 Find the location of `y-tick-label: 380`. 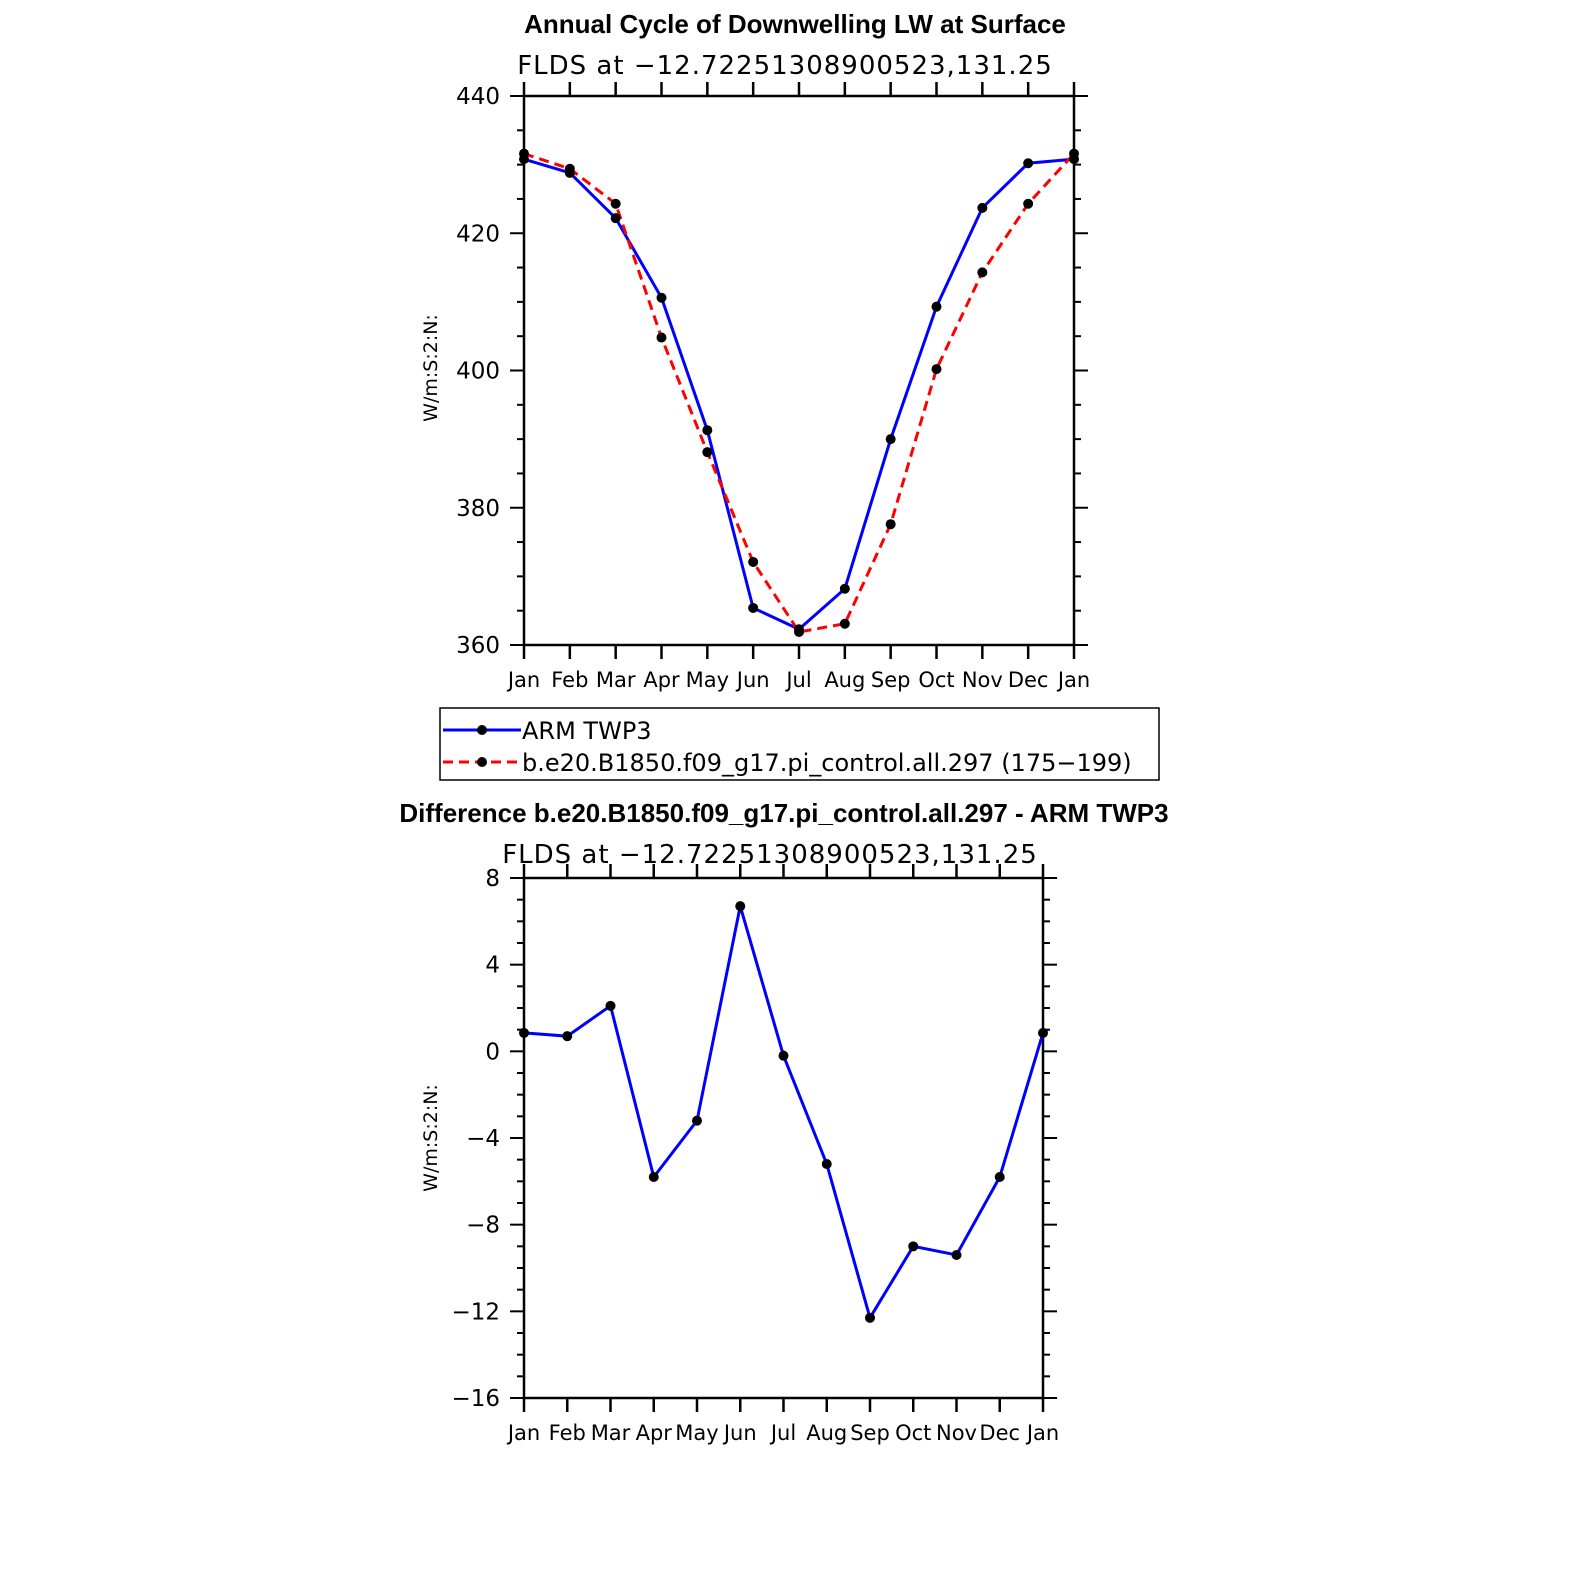

y-tick-label: 380 is located at coordinates (478, 509).